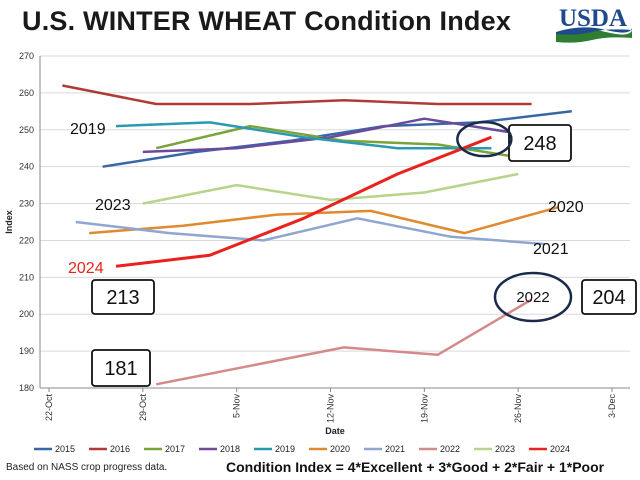  What do you see at coordinates (612, 406) in the screenshot?
I see `x-tick-label: 3-Dec` at bounding box center [612, 406].